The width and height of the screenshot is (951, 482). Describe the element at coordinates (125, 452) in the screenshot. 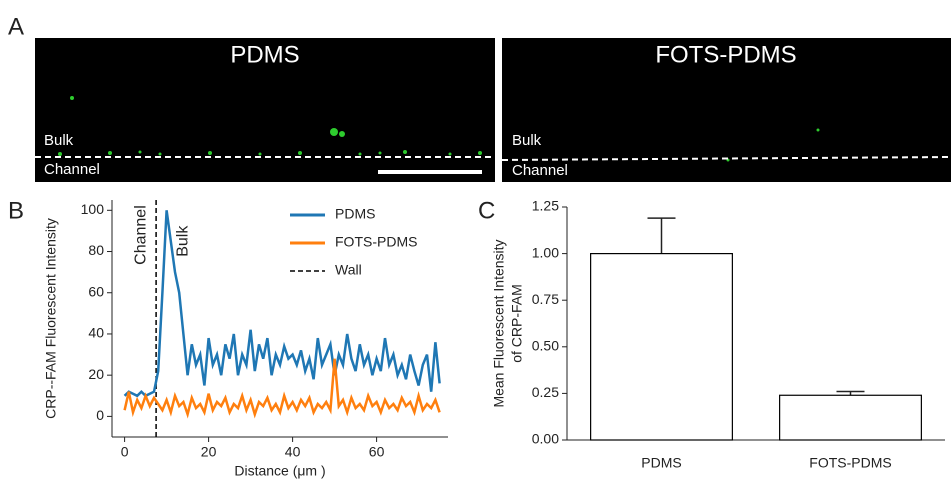

I see `x-tick-label: 0` at that location.